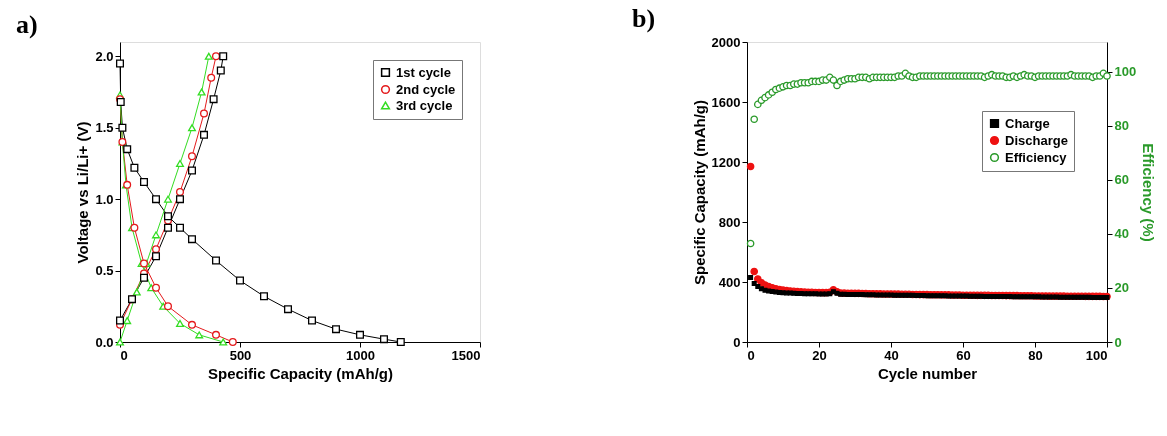 The width and height of the screenshot is (1167, 436). What do you see at coordinates (726, 42) in the screenshot?
I see `y-tick-label: 2000` at bounding box center [726, 42].